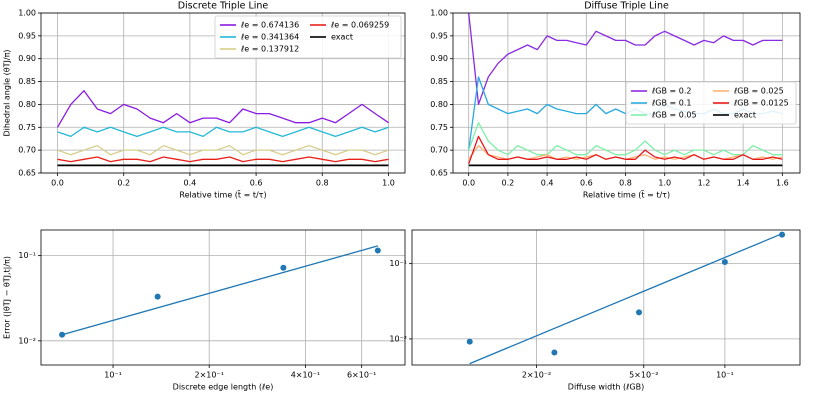 The width and height of the screenshot is (830, 401). What do you see at coordinates (7, 92) in the screenshot?
I see `y-axis-label: Dihedral angle (θTJ/π)` at bounding box center [7, 92].